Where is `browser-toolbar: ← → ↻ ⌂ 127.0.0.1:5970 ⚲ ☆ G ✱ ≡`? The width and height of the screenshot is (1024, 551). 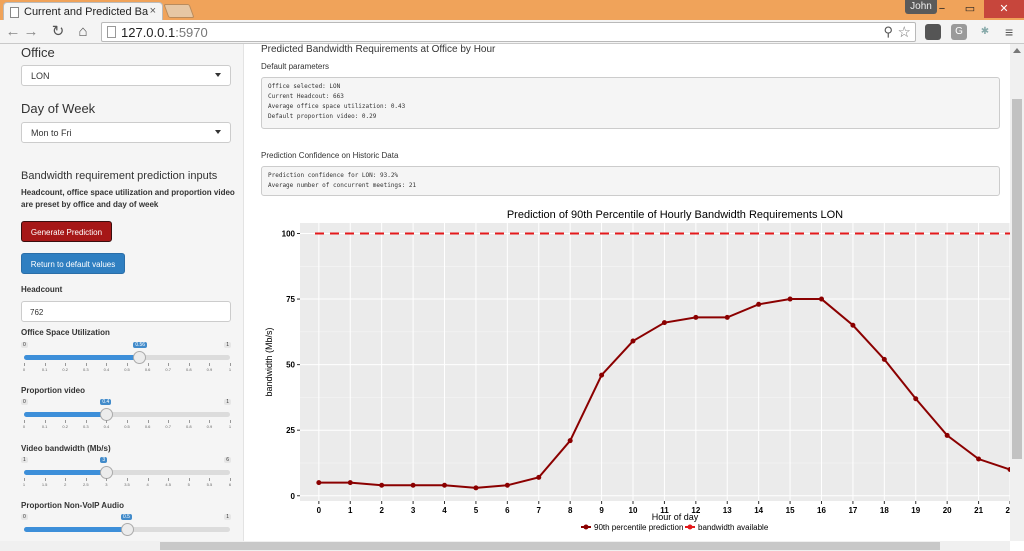
browser-toolbar: ← → ↻ ⌂ 127.0.0.1:5970 ⚲ ☆ G ✱ ≡ is located at coordinates (512, 32).